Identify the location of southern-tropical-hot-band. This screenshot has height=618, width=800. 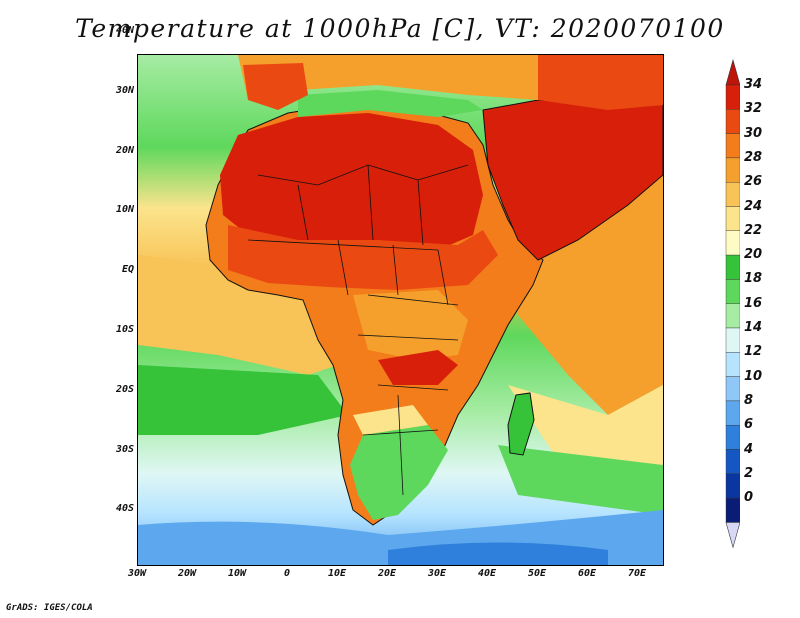
(418, 367).